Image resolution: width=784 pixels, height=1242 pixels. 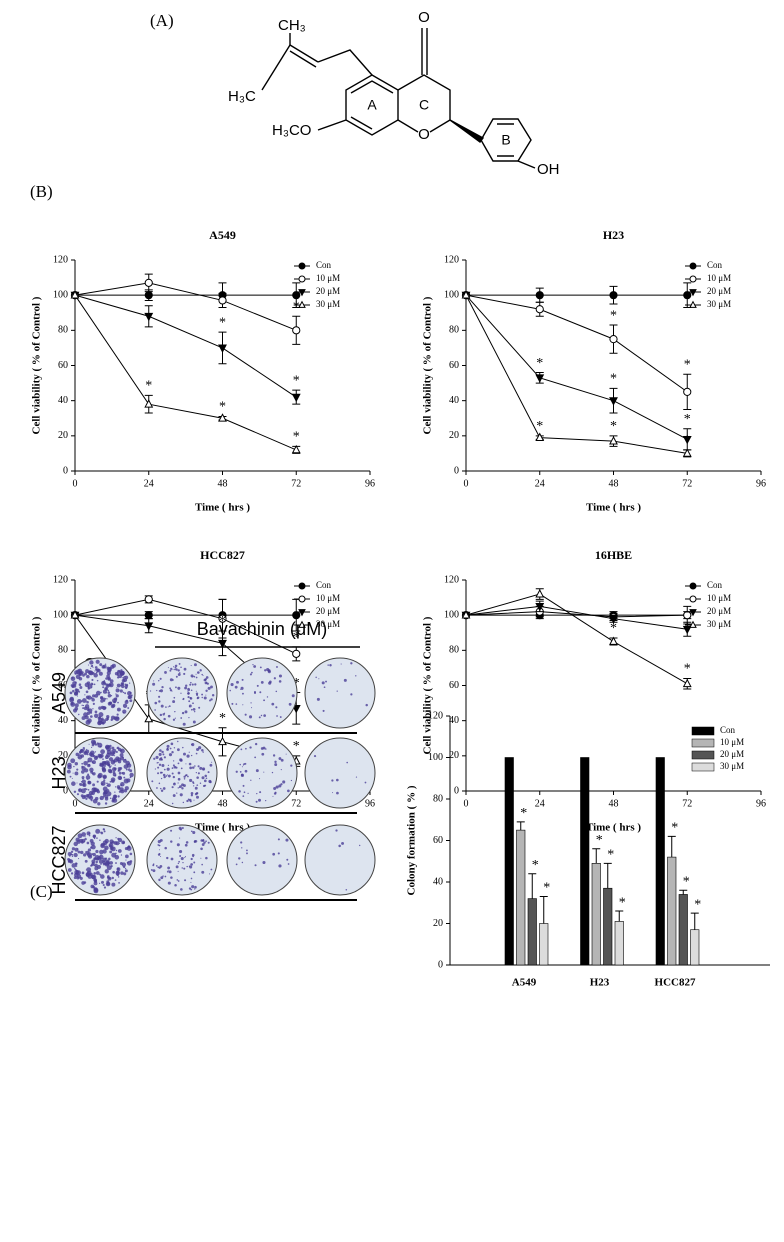 What do you see at coordinates (223, 803) in the screenshot?
I see `x-tick-label: 48` at bounding box center [223, 803].